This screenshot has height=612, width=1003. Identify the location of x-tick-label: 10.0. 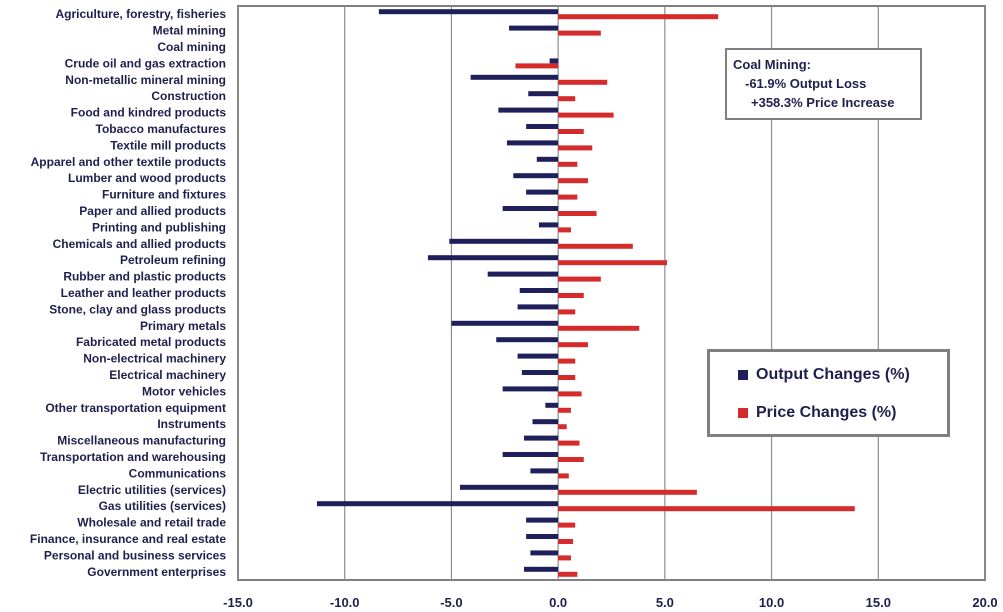
(771, 602).